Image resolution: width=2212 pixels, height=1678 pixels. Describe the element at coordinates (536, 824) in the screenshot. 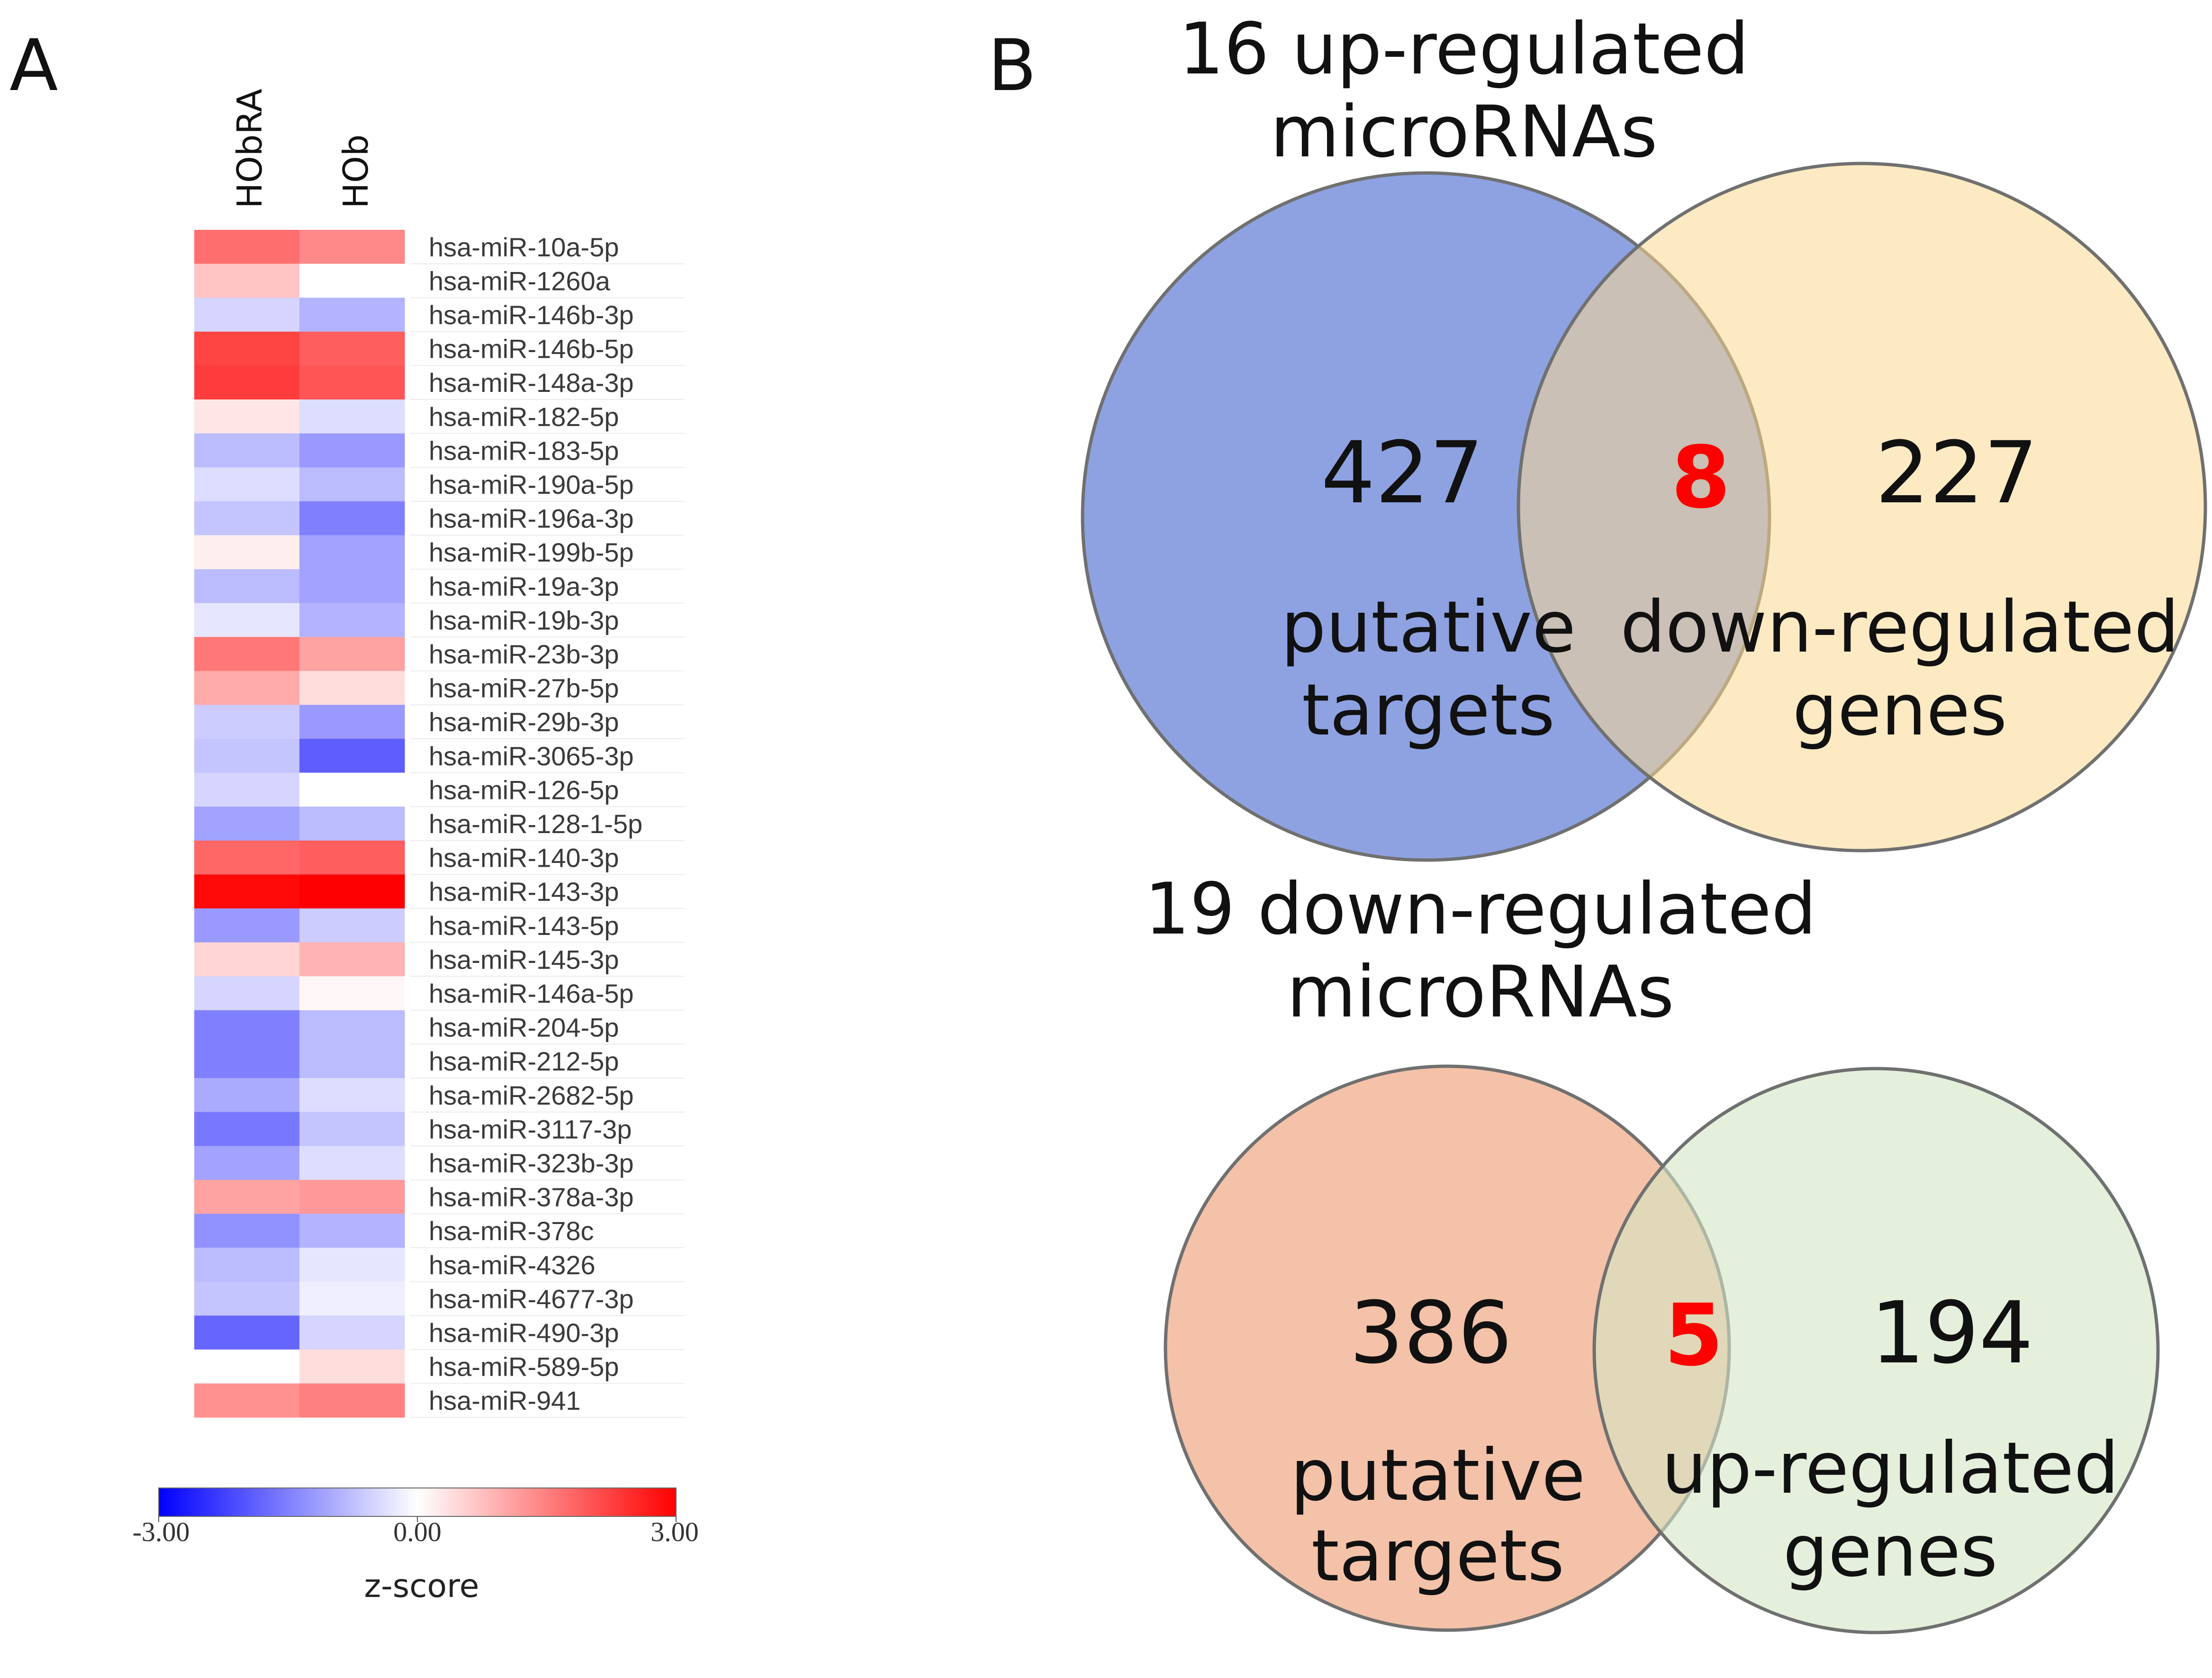

I see `heatmap-row-label: hsa-miR-128-1-5p` at that location.